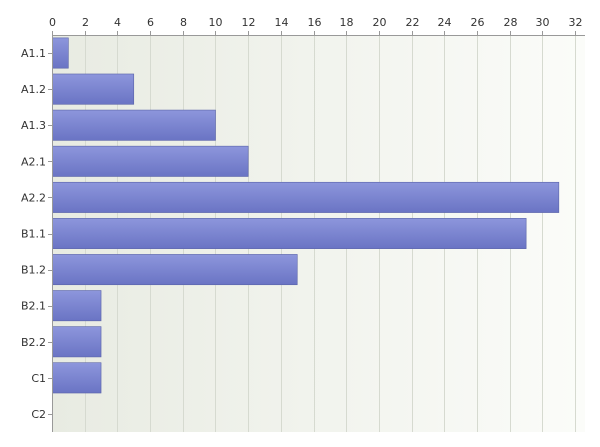 The image size is (600, 447). Describe the element at coordinates (413, 22) in the screenshot. I see `x-tick-label: 22` at that location.